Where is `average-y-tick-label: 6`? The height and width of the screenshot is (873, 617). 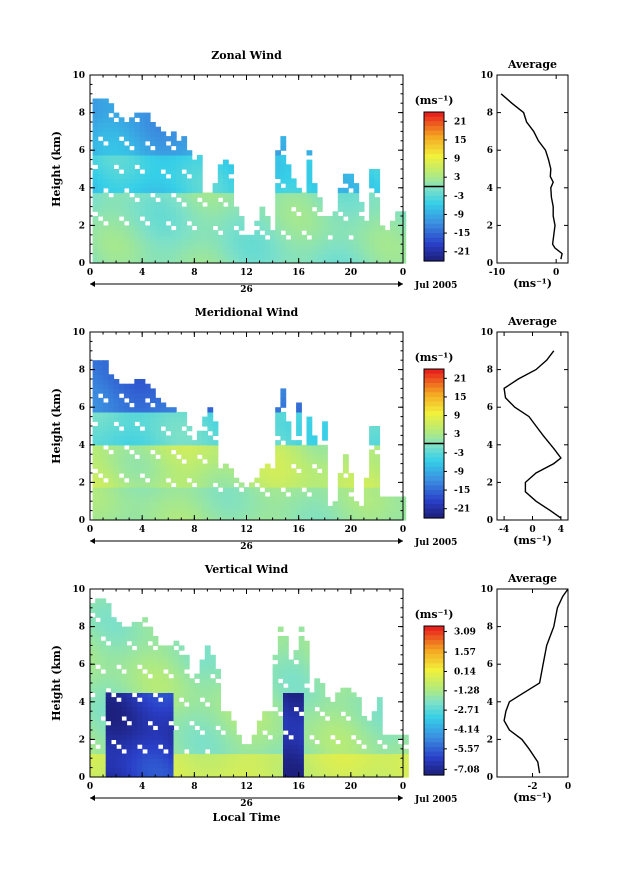
average-y-tick-label: 6 is located at coordinates (490, 665).